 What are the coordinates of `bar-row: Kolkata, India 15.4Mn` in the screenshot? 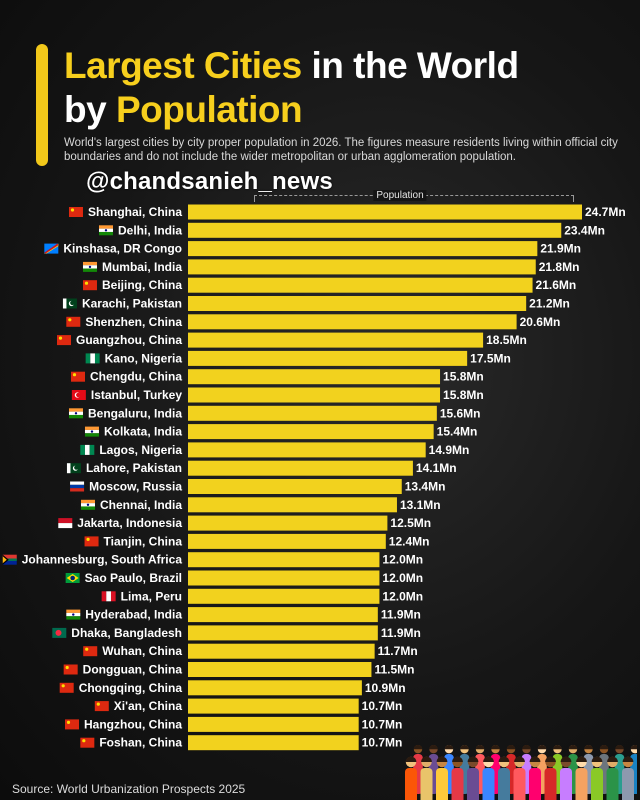 It's located at (281, 432).